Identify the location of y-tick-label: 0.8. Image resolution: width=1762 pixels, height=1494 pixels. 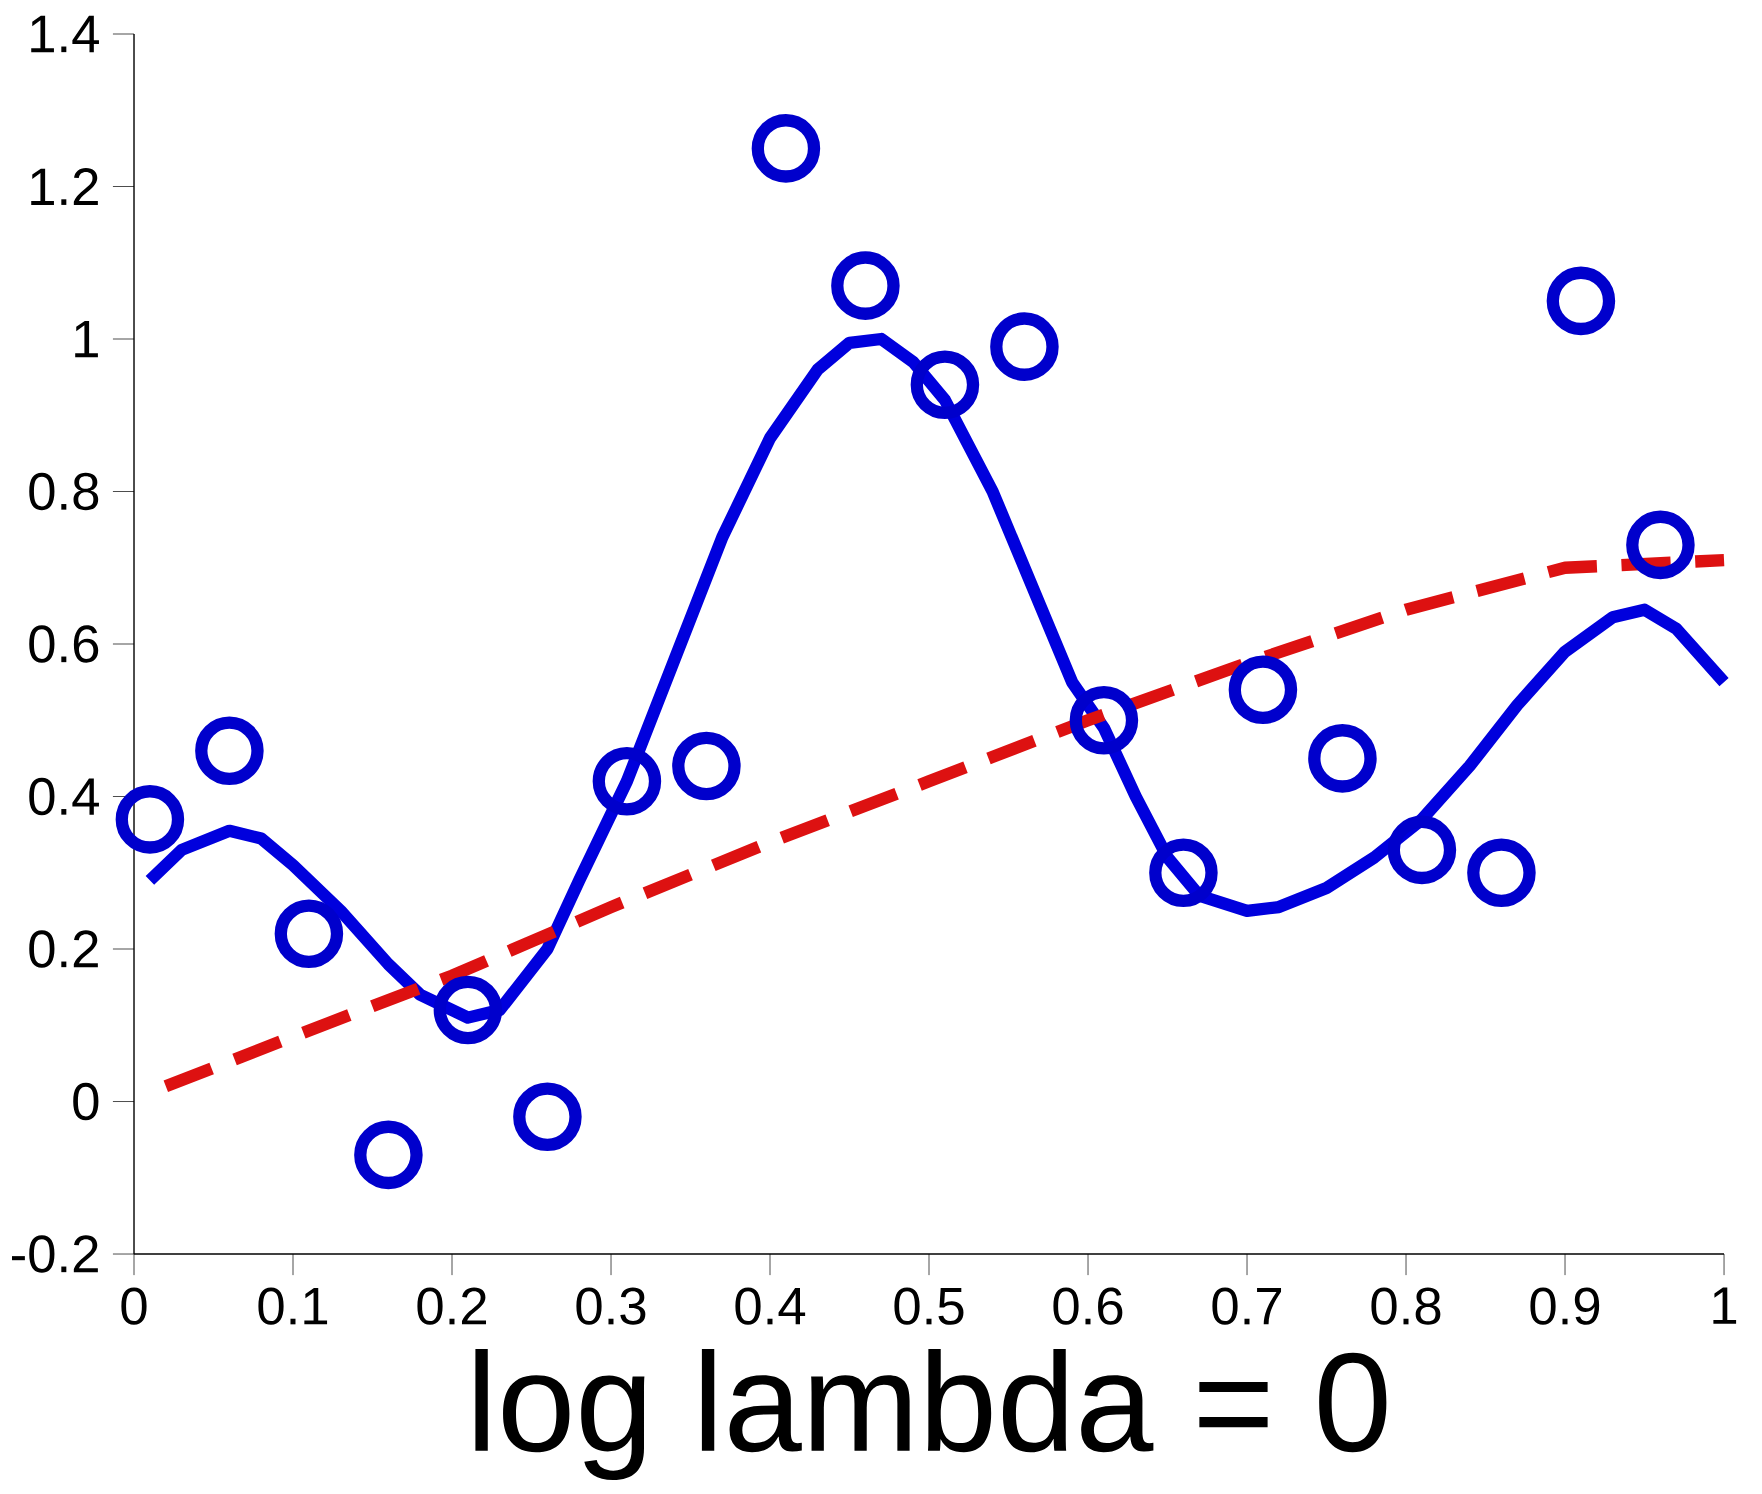
(64, 491).